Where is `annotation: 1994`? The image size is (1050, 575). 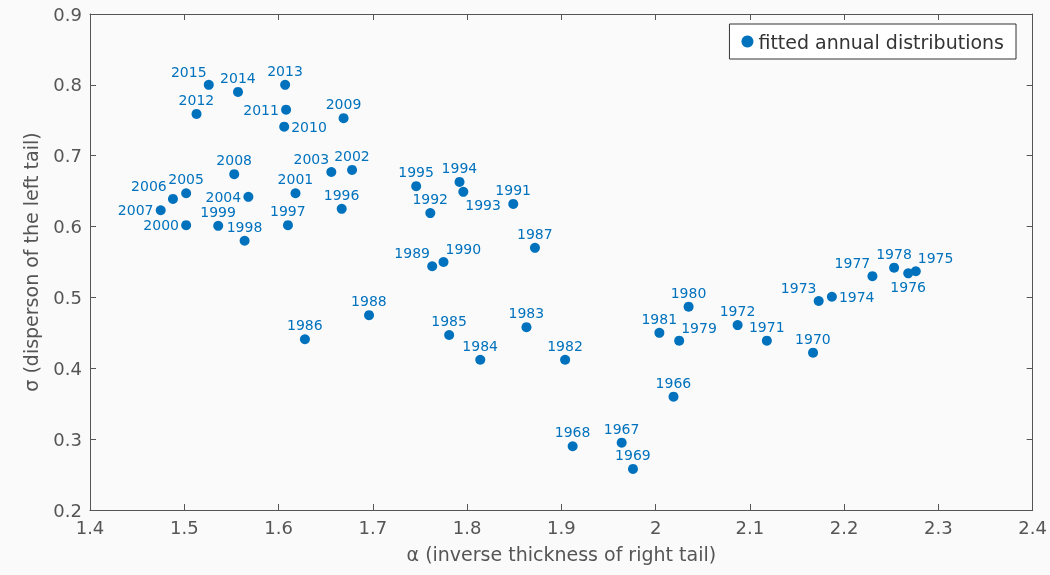 annotation: 1994 is located at coordinates (459, 167).